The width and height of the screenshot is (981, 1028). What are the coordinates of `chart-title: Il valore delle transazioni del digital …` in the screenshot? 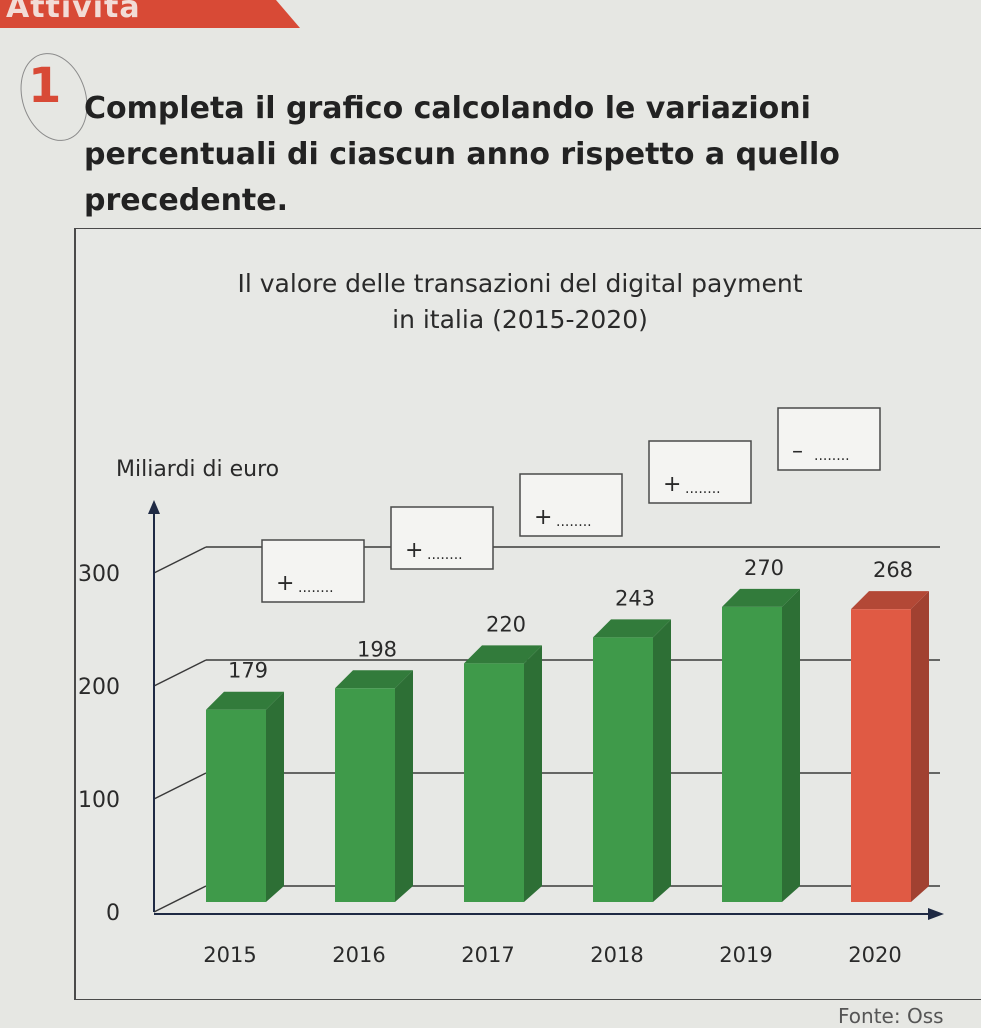 It's located at (520, 283).